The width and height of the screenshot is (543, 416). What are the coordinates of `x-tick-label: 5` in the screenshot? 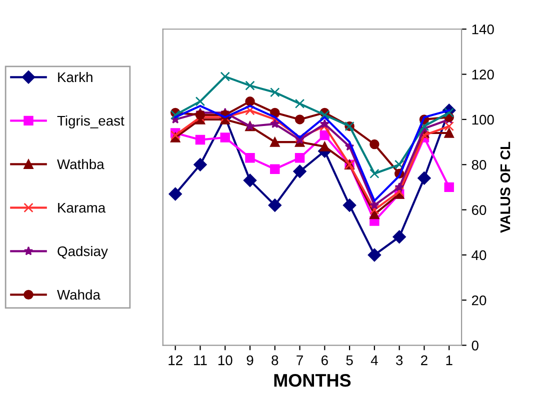 It's located at (349, 361).